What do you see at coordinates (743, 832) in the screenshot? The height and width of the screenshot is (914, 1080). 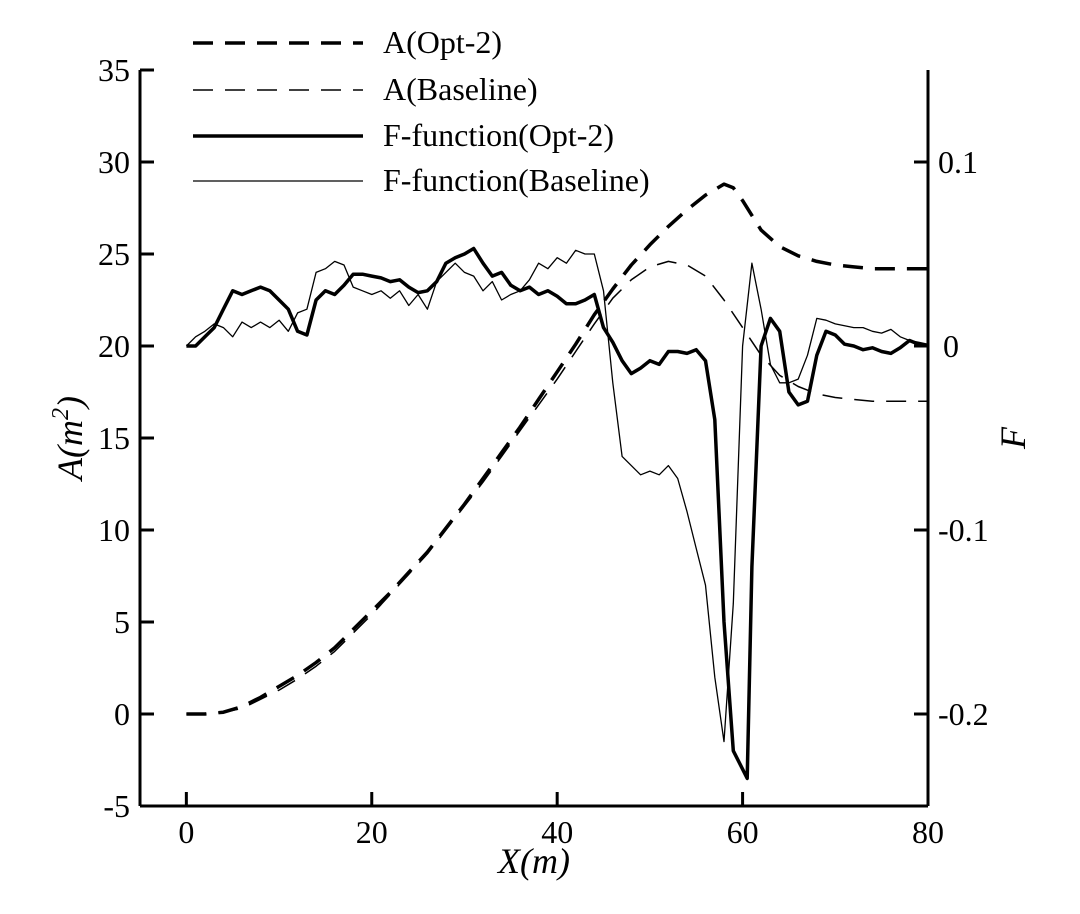 I see `x-tick-label: 60` at bounding box center [743, 832].